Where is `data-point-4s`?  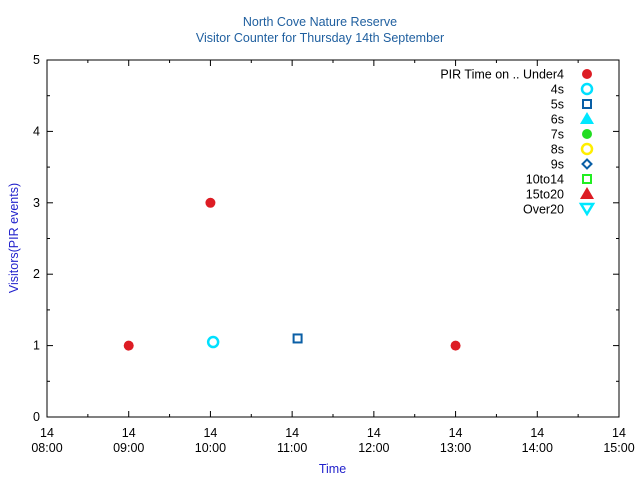
data-point-4s is located at coordinates (213, 342).